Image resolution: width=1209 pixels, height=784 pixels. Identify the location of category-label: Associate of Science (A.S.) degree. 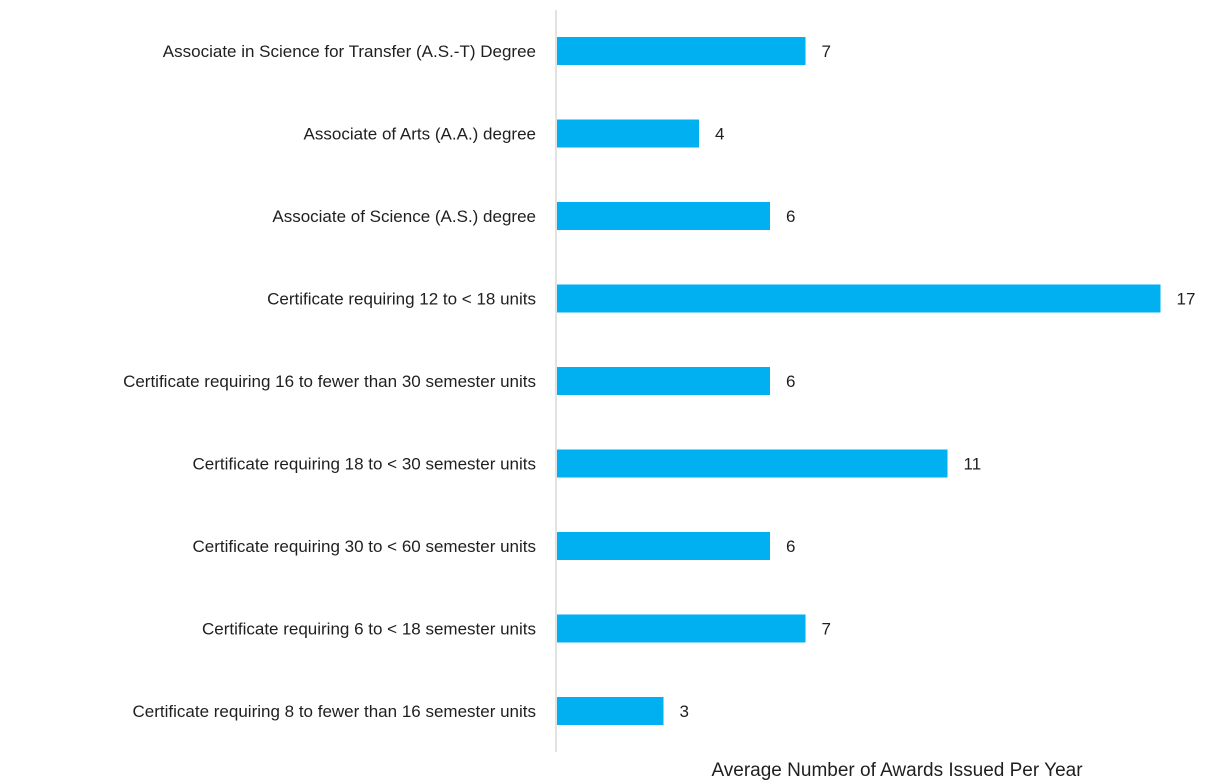
(404, 216).